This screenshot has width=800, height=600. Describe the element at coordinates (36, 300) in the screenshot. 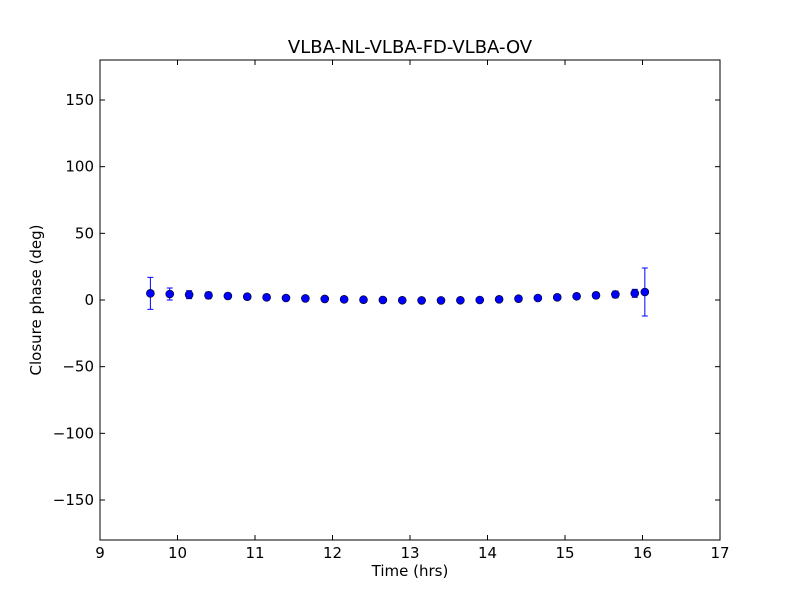

I see `y-axis-label: Closure phase (deg)` at that location.